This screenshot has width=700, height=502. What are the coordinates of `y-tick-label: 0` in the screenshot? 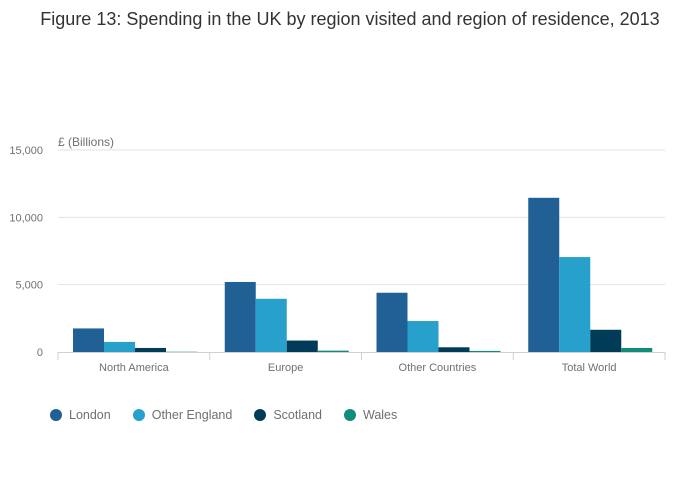 It's located at (40, 353).